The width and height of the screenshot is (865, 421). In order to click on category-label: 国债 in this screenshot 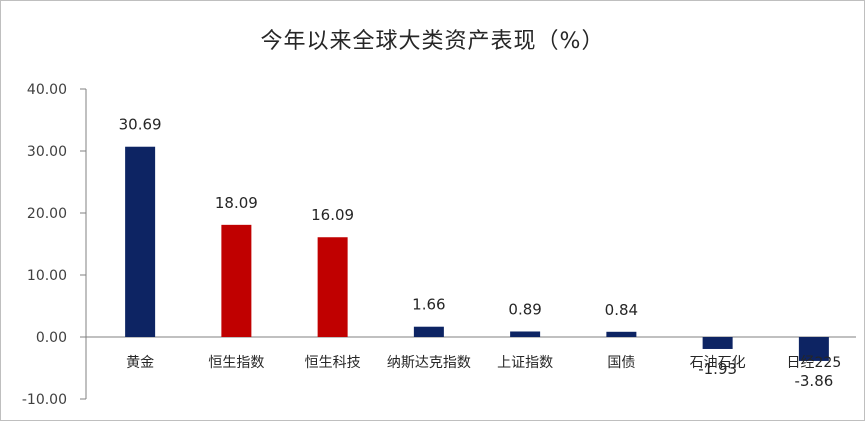, I will do `click(621, 363)`.